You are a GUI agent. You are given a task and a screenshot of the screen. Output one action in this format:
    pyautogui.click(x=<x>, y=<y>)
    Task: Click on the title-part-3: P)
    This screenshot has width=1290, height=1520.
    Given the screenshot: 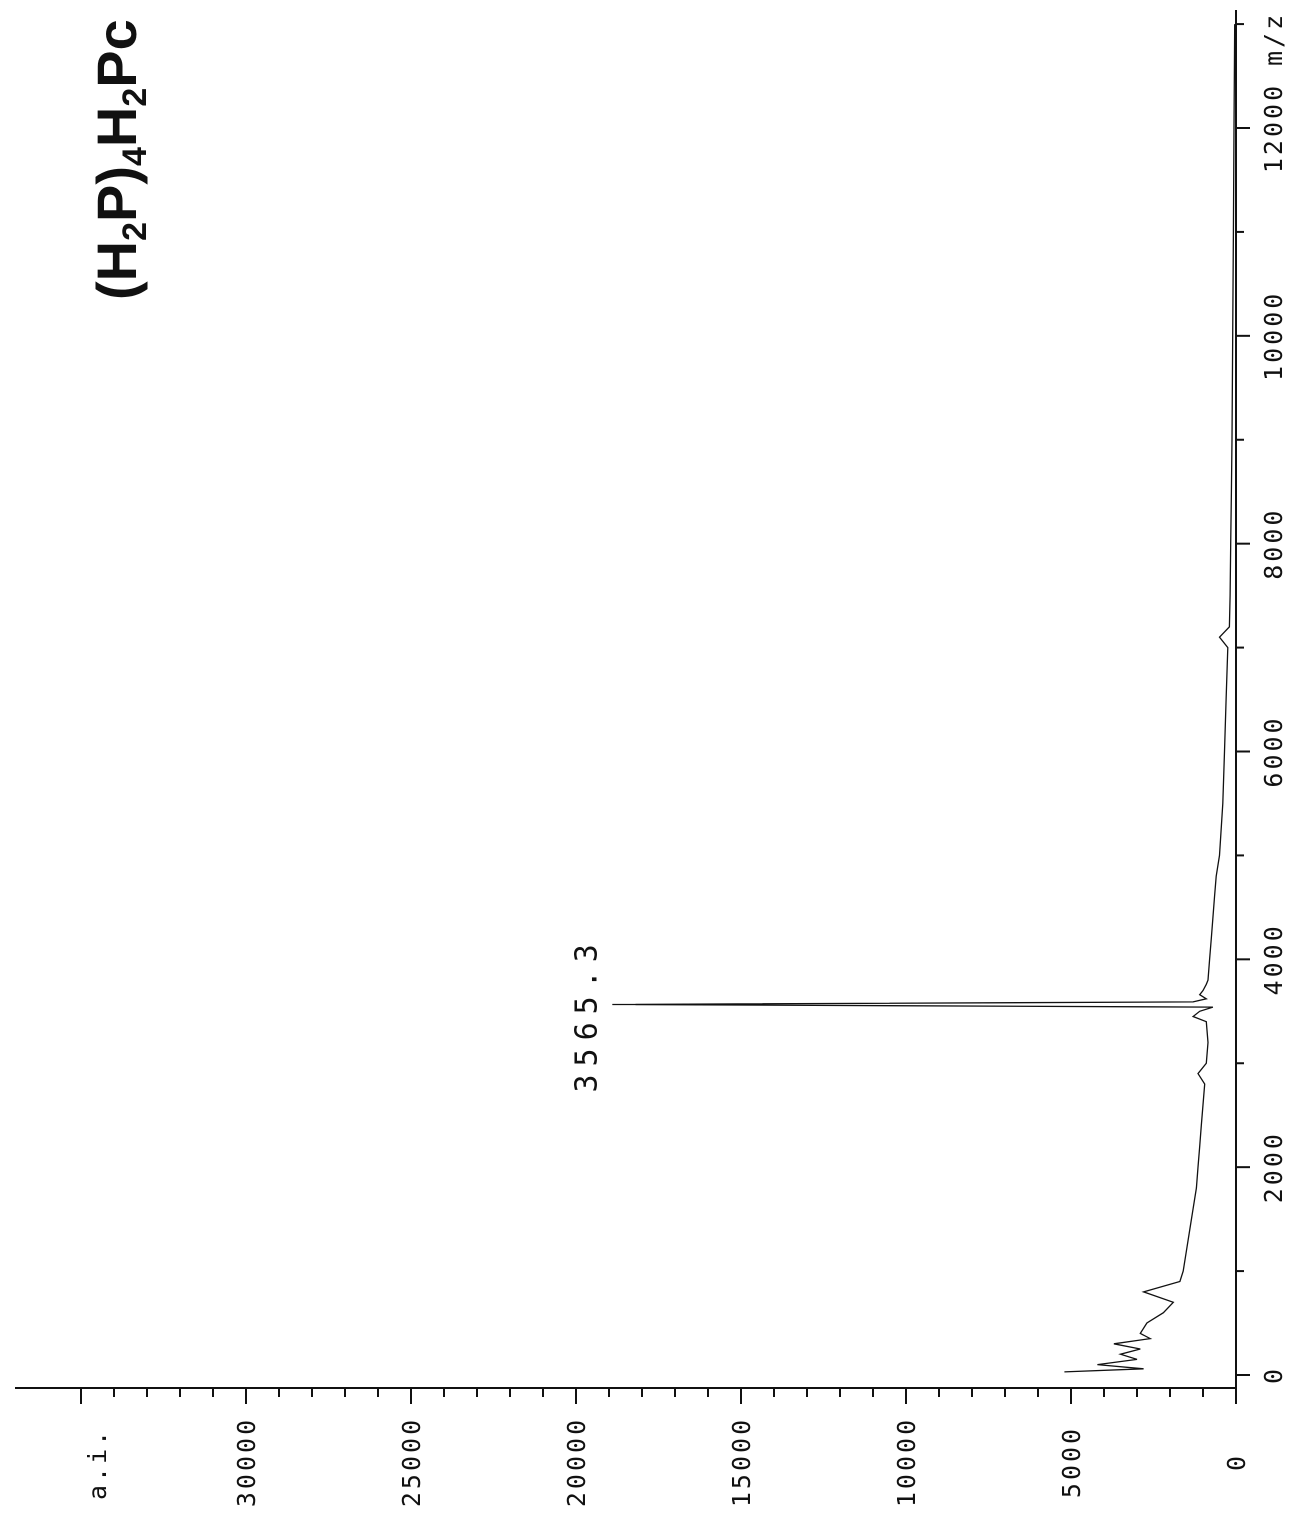 What is the action you would take?
    pyautogui.click(x=116, y=194)
    